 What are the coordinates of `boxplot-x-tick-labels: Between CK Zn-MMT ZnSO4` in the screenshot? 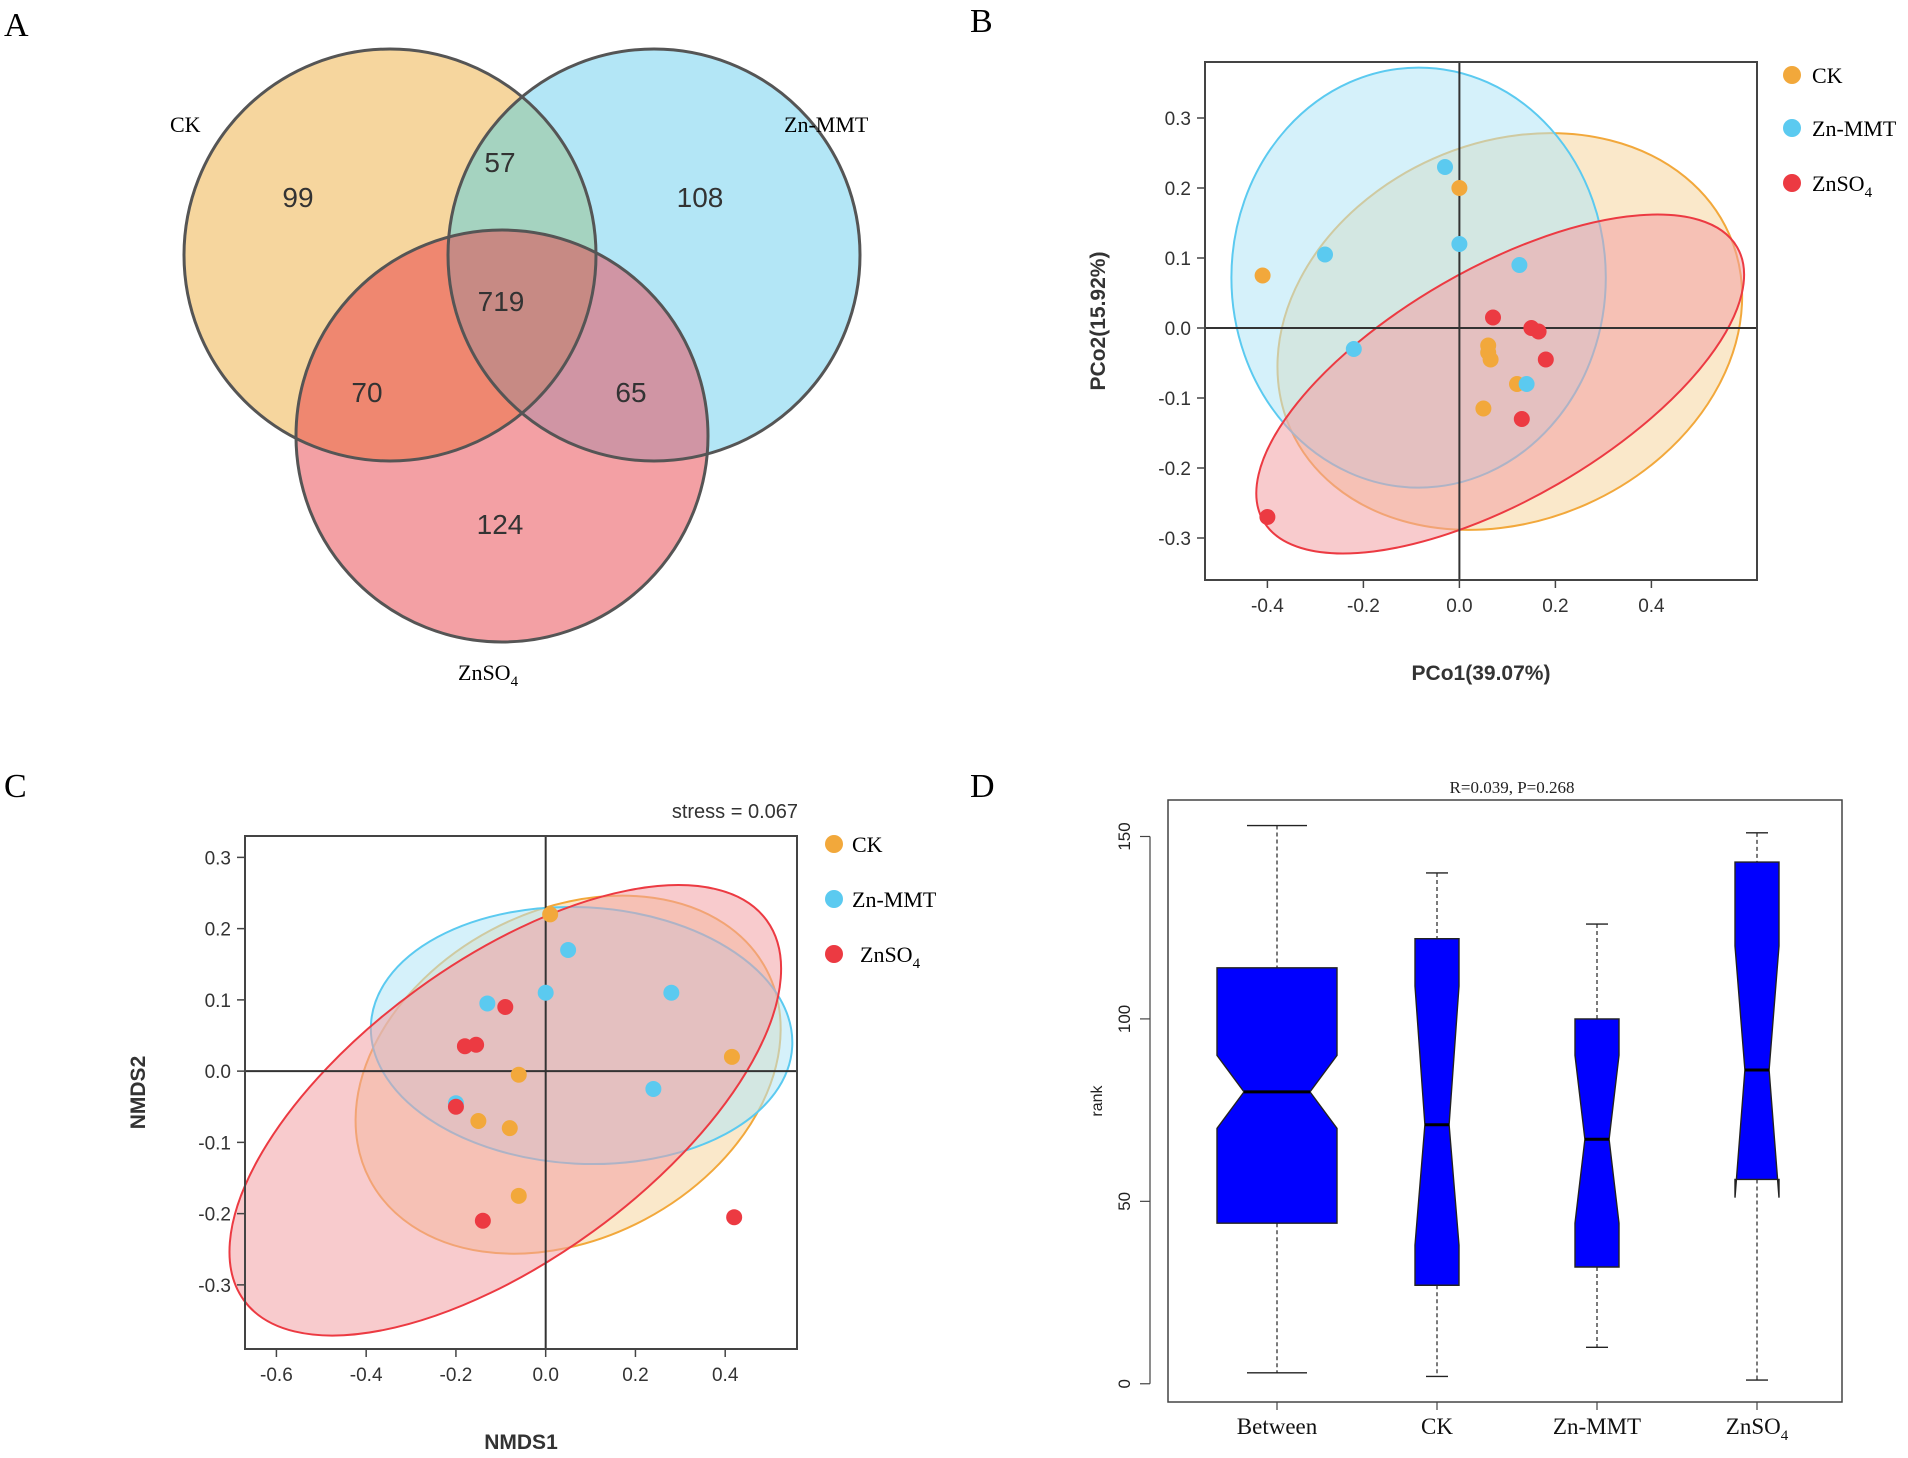 It's located at (1513, 1423).